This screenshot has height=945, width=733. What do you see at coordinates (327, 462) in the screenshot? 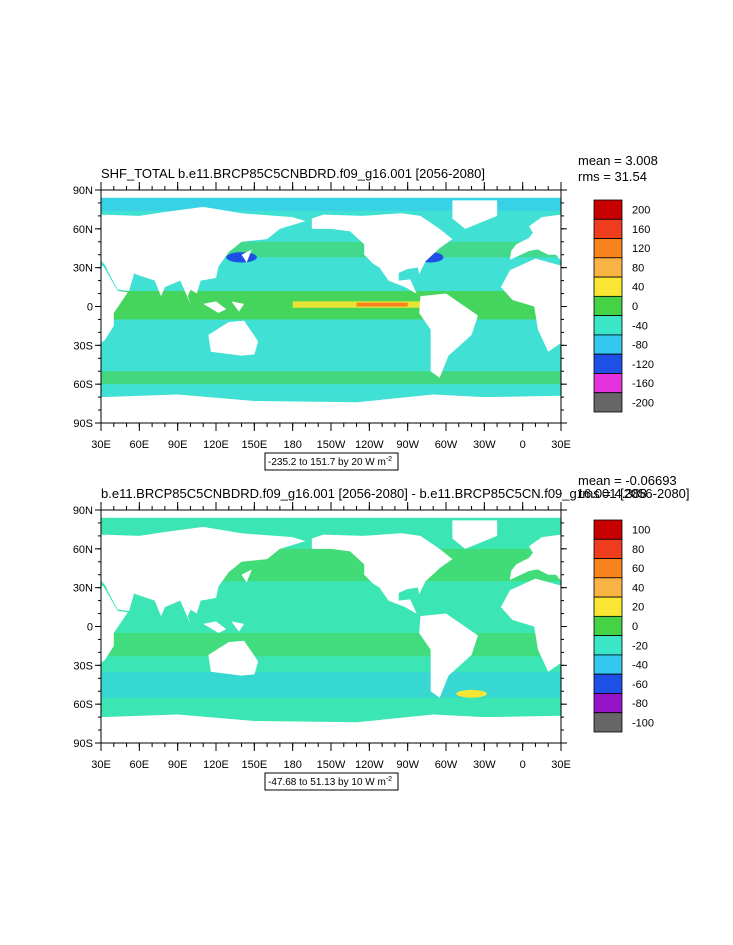
I see `range-text: -235.2 to 151.7 by 20 W m` at bounding box center [327, 462].